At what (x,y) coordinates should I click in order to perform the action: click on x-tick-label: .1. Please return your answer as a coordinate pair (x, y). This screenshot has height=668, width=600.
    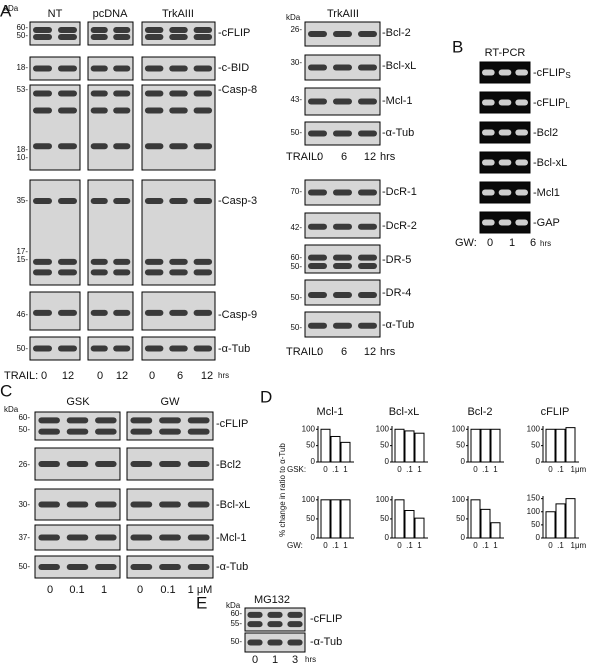
    Looking at the image, I should click on (409, 545).